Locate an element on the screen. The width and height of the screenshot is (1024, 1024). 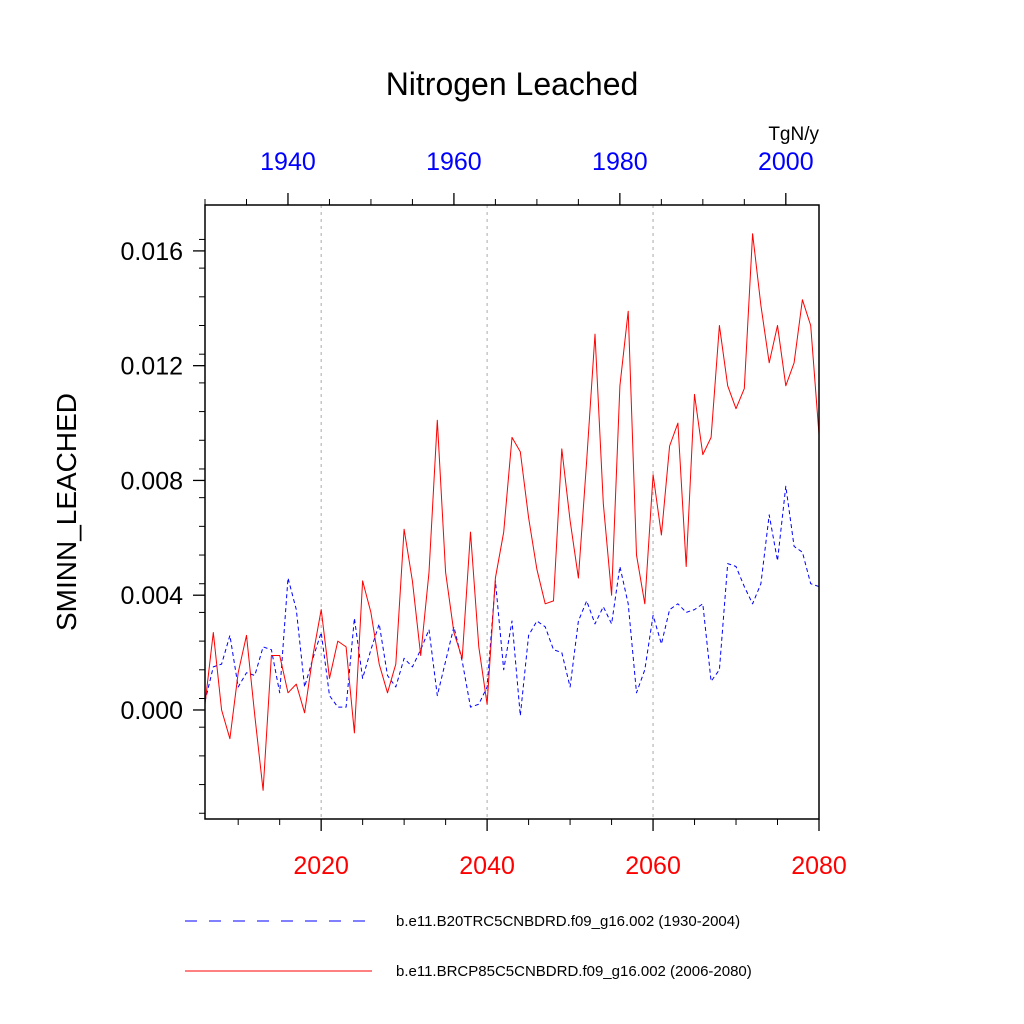
bottom-tick-label: 2020 is located at coordinates (321, 866).